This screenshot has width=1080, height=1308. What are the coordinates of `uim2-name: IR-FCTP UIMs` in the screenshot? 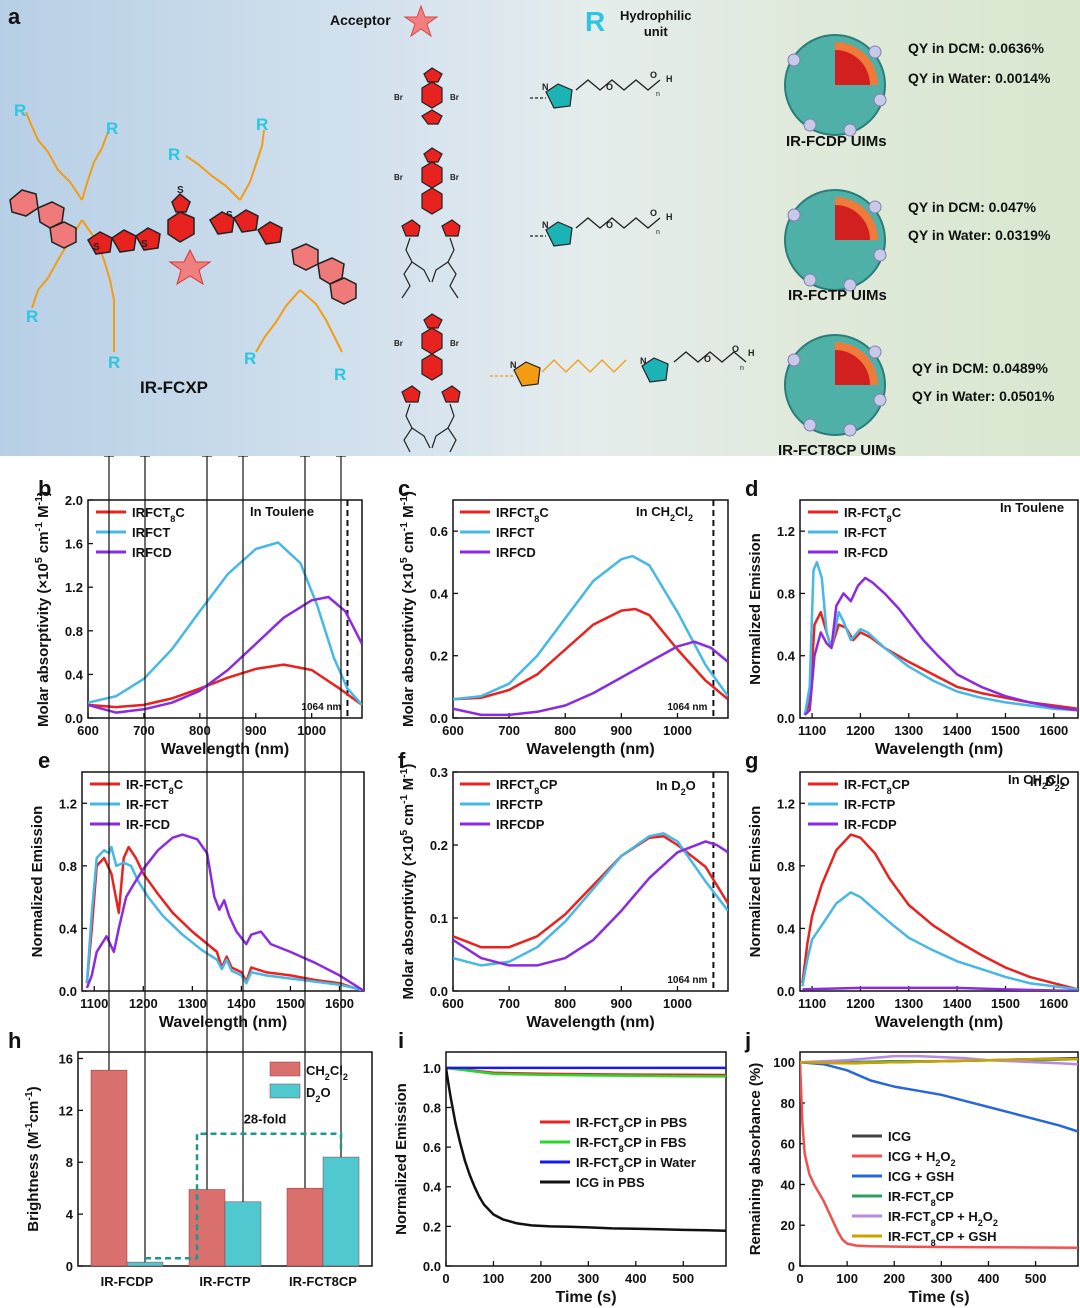 It's located at (837, 295).